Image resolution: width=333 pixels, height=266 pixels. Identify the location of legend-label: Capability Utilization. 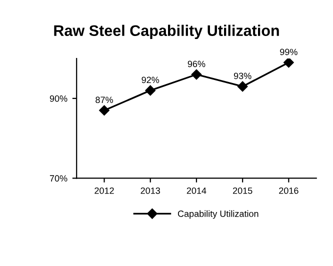
(218, 214).